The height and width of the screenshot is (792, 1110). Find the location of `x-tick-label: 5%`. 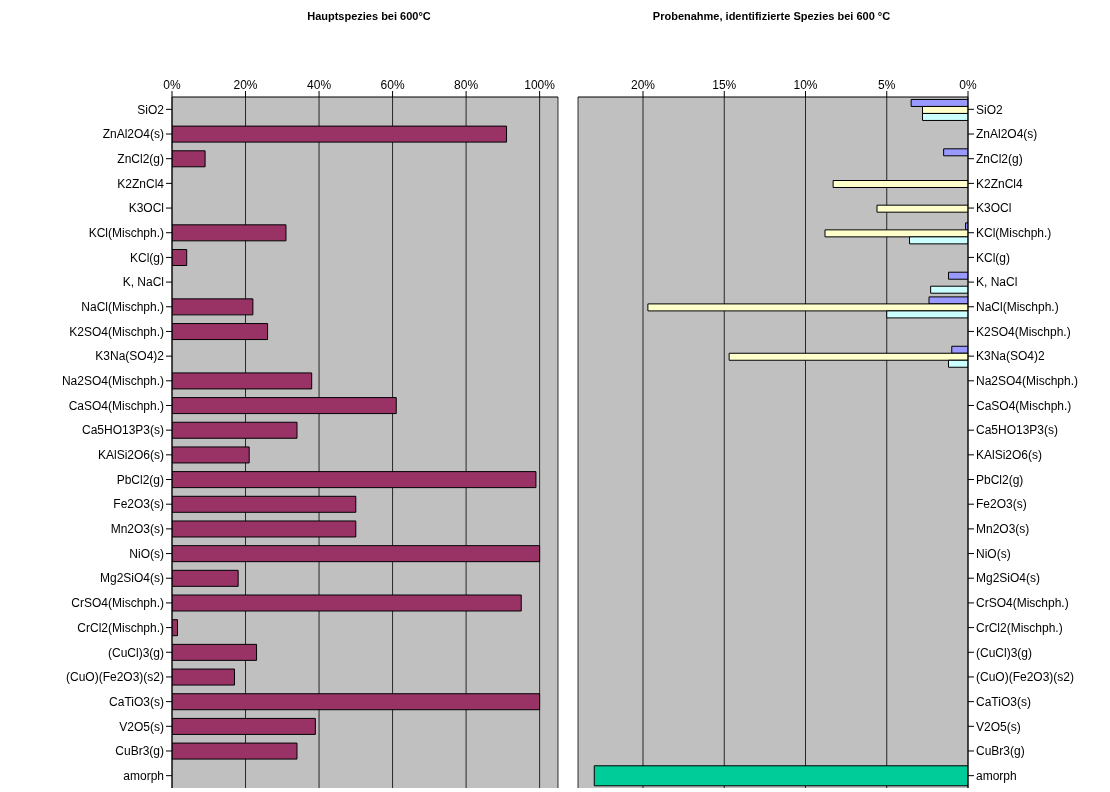

x-tick-label: 5% is located at coordinates (887, 85).